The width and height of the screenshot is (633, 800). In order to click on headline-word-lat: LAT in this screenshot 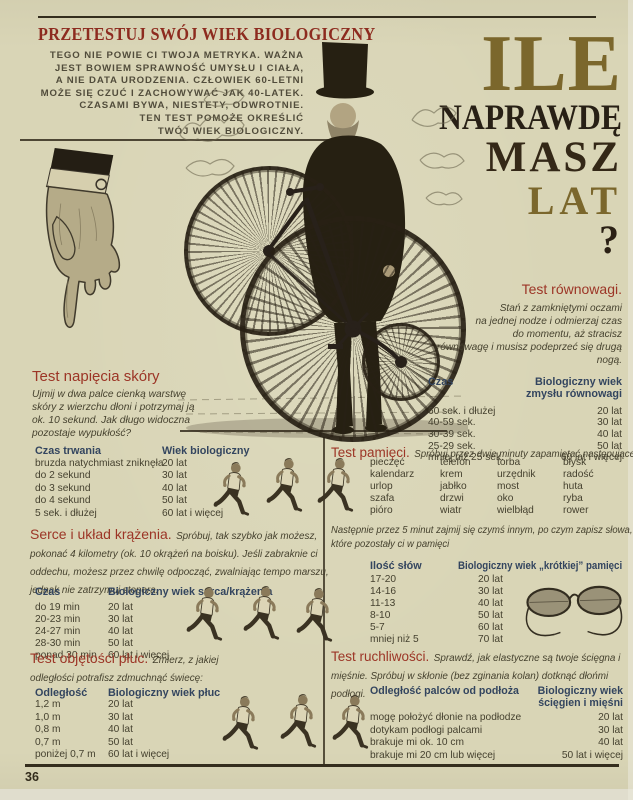, I will do `click(574, 200)`.